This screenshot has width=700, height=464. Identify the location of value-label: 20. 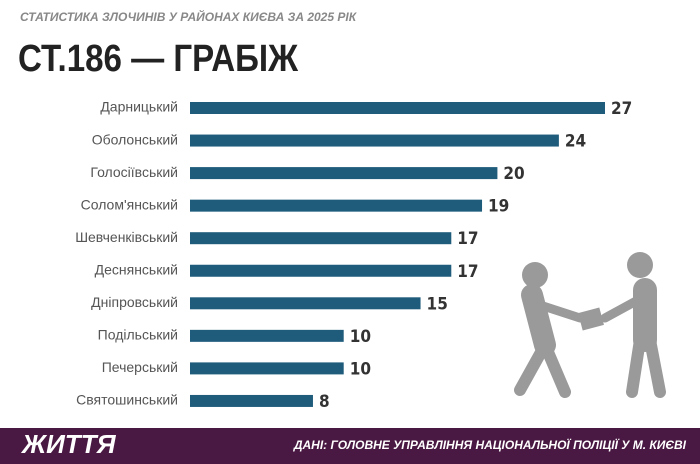
(513, 174).